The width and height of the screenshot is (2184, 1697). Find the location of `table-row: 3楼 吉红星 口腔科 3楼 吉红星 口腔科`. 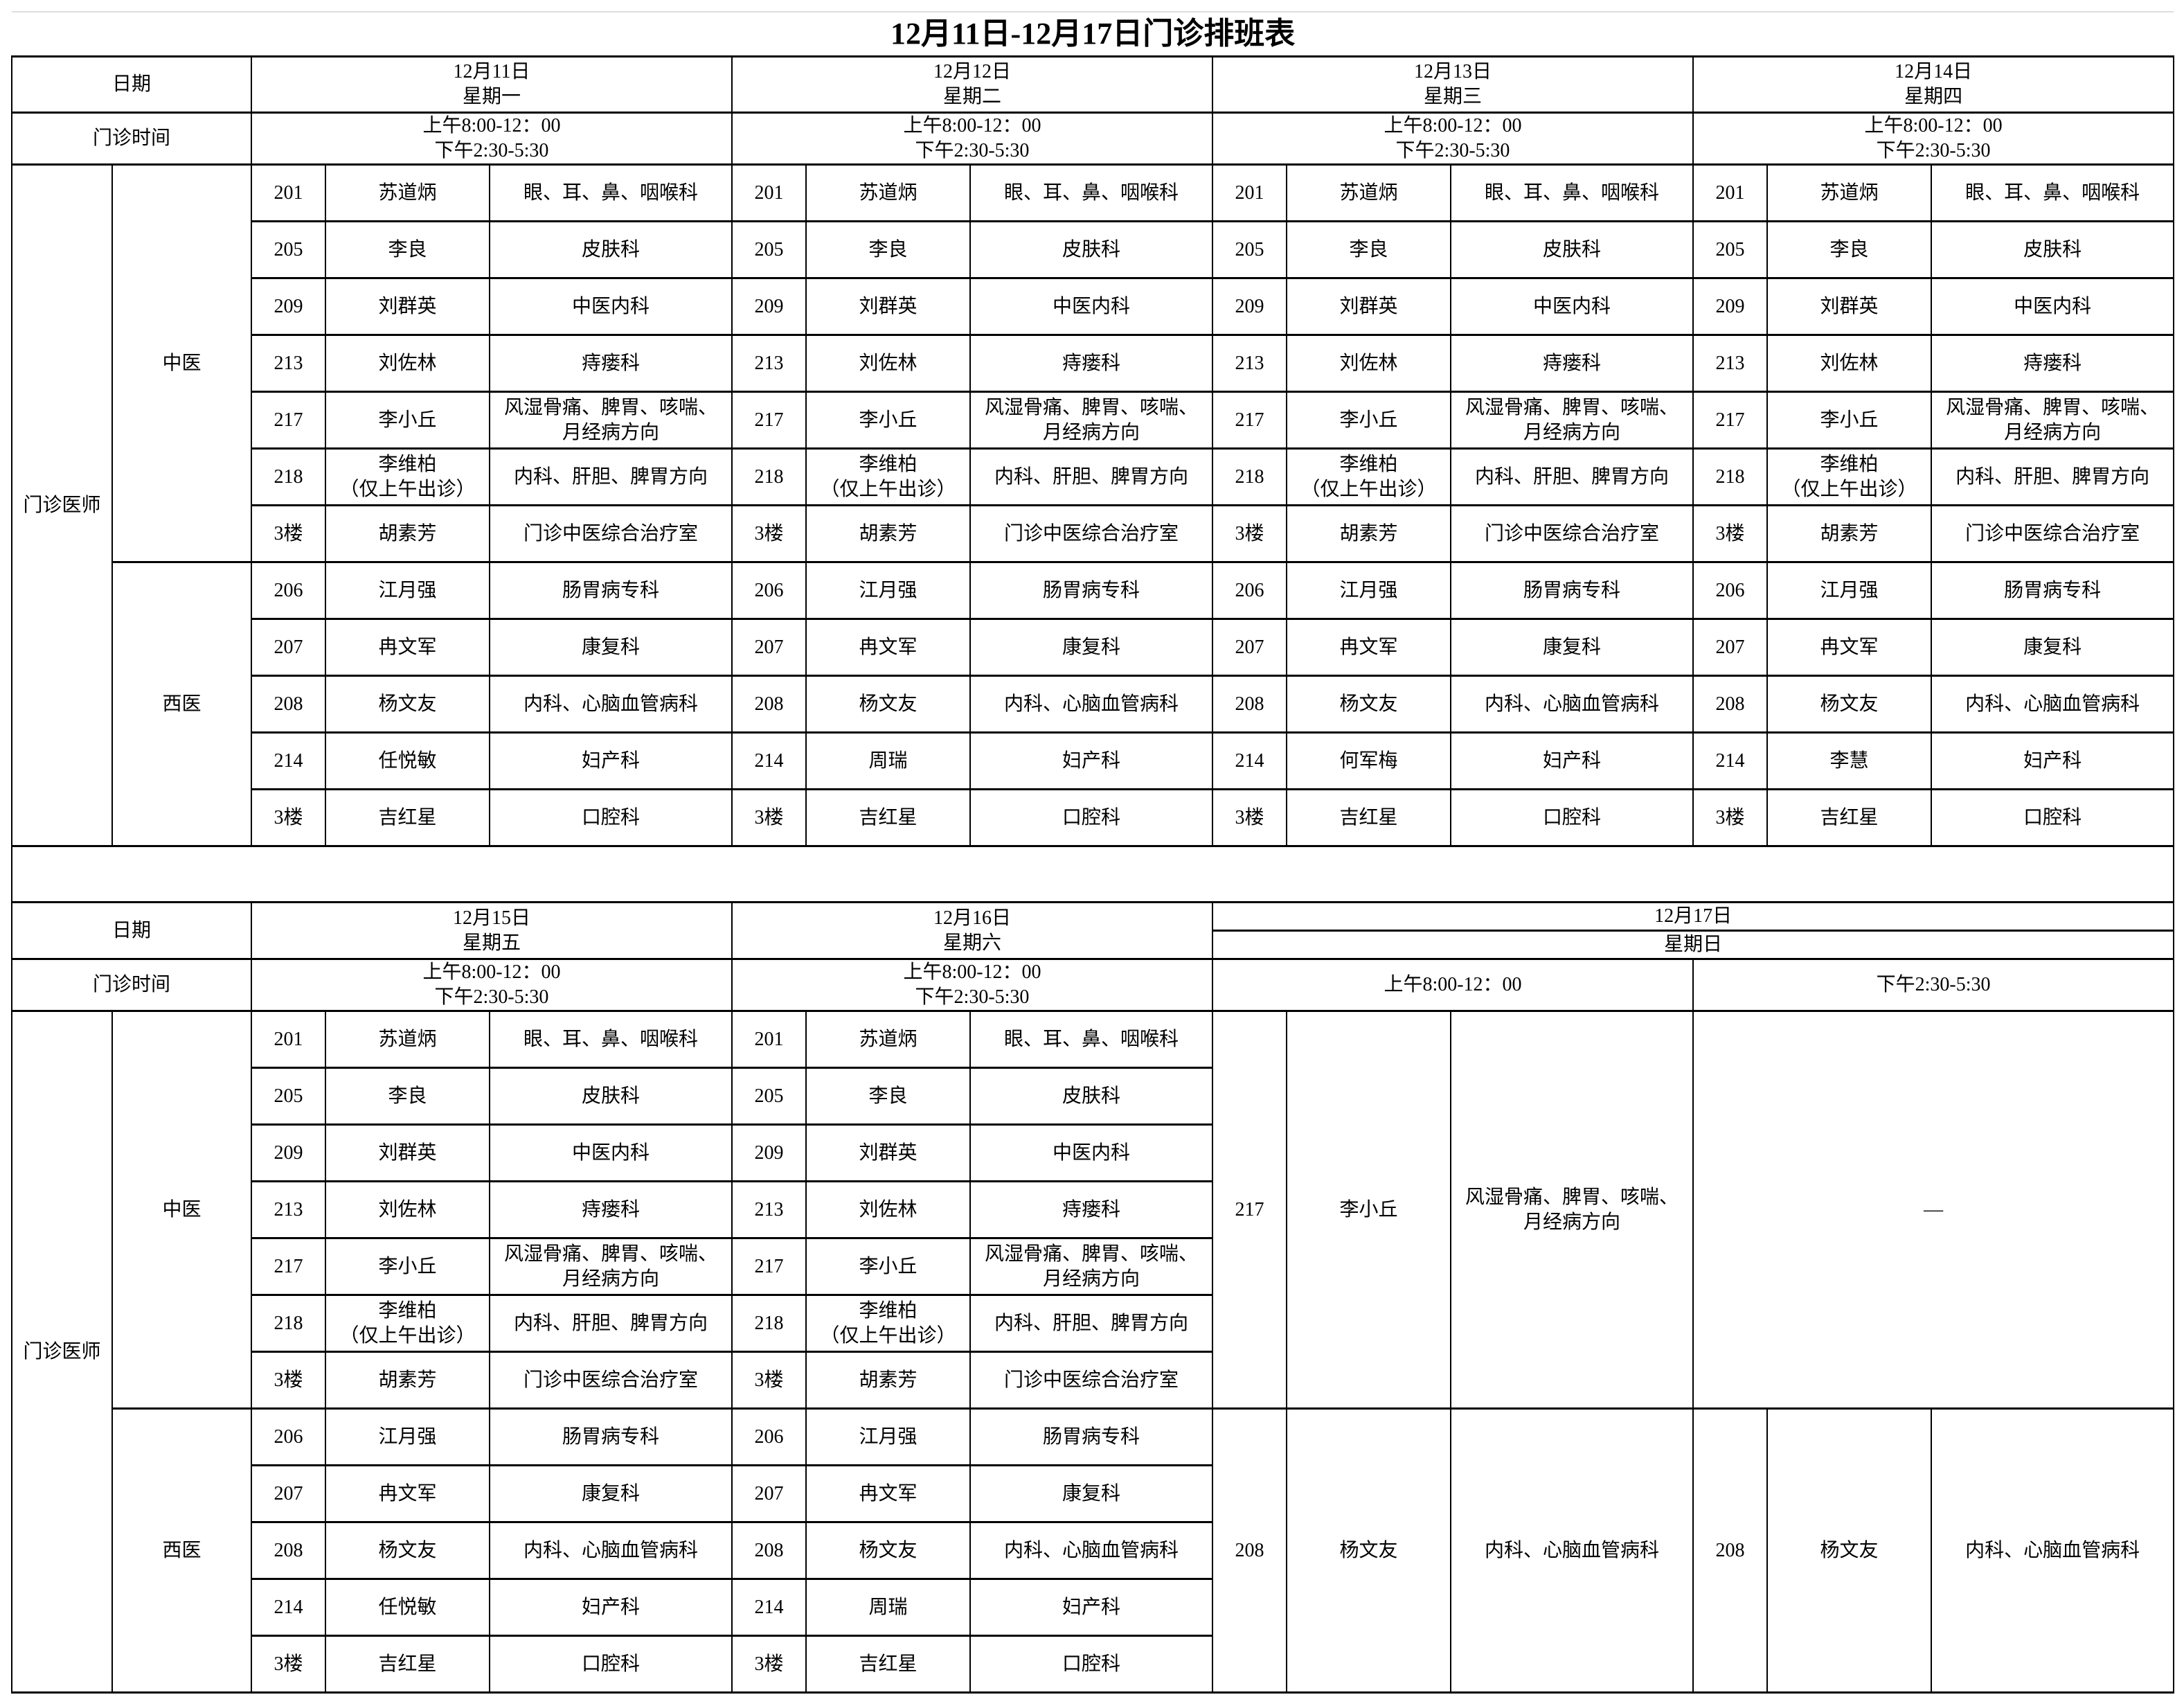

table-row: 3楼 吉红星 口腔科 3楼 吉红星 口腔科 is located at coordinates (1093, 1664).